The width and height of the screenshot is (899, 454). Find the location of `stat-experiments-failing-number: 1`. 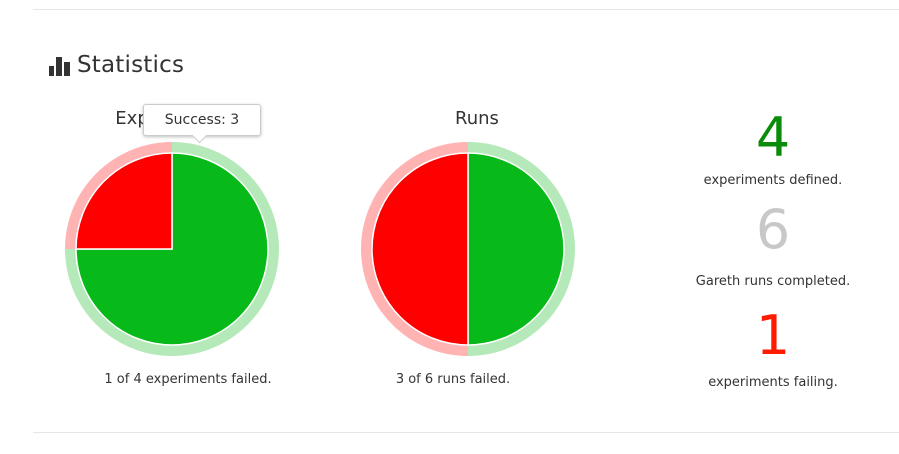

stat-experiments-failing-number: 1 is located at coordinates (773, 335).